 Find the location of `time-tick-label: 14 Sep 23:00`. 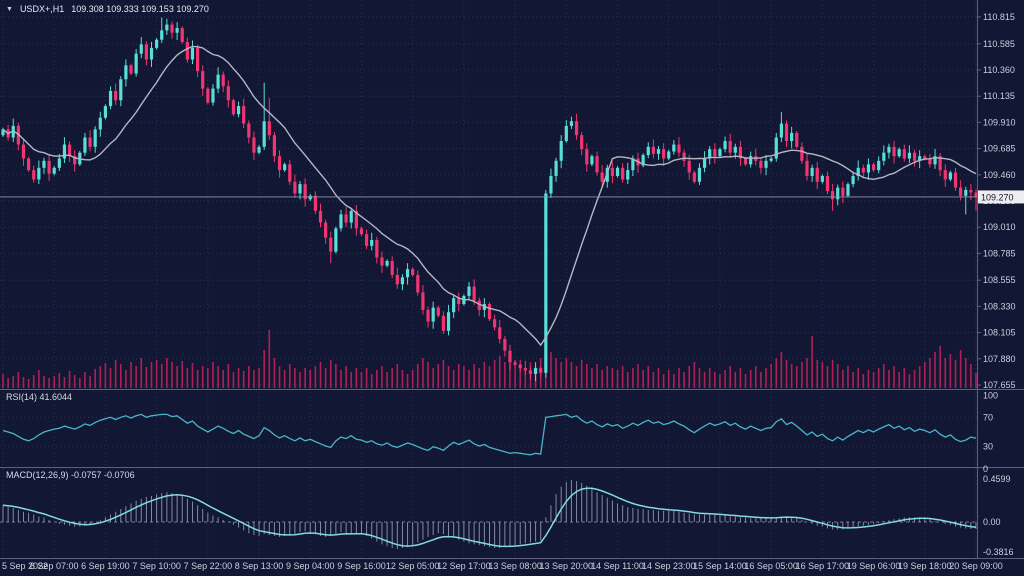

time-tick-label: 14 Sep 23:00 is located at coordinates (669, 566).